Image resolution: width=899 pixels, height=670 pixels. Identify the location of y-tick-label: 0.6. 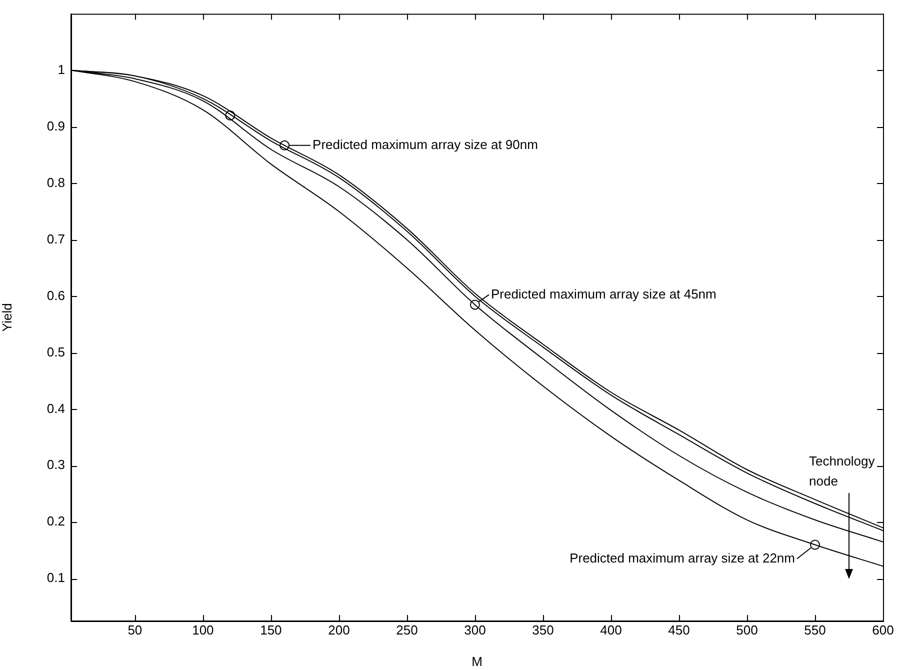
(55, 295).